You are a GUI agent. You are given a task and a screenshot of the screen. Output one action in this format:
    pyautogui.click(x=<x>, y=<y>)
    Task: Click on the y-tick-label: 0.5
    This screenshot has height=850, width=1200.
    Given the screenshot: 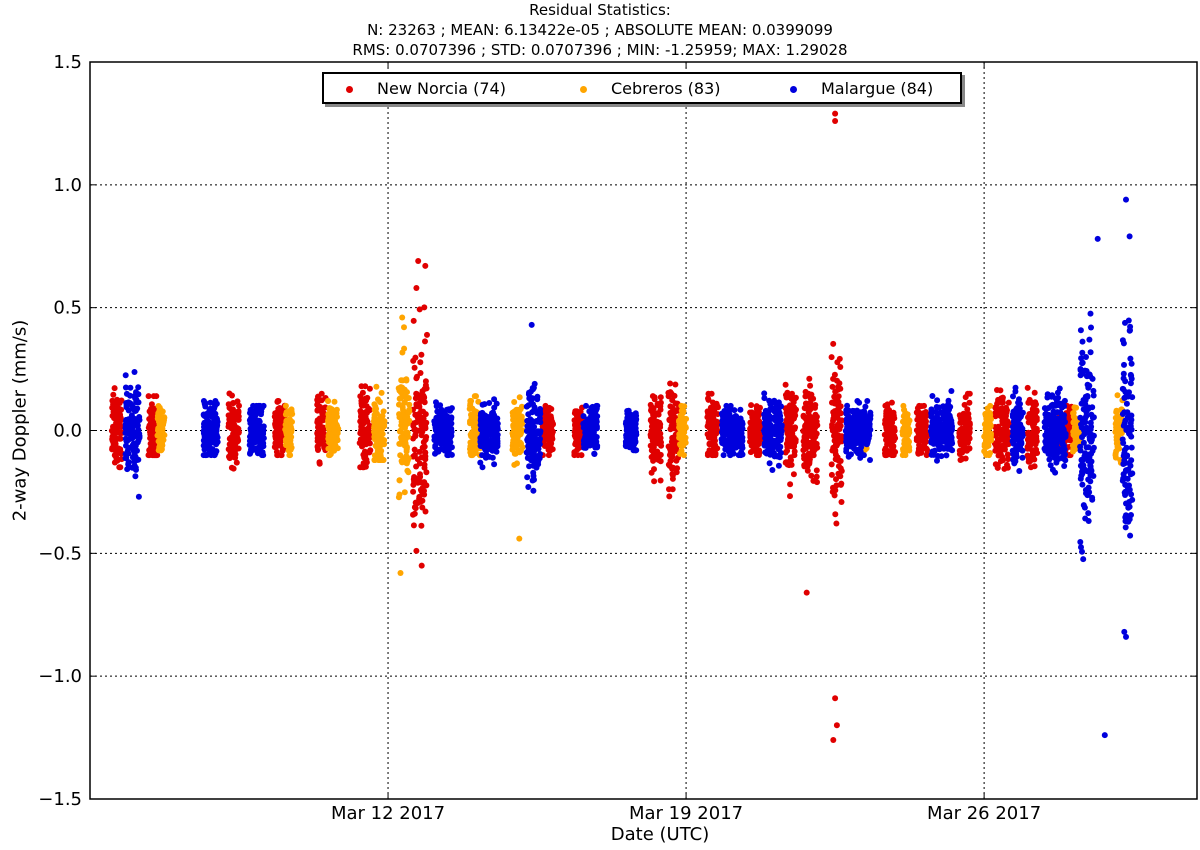 What is the action you would take?
    pyautogui.click(x=67, y=308)
    